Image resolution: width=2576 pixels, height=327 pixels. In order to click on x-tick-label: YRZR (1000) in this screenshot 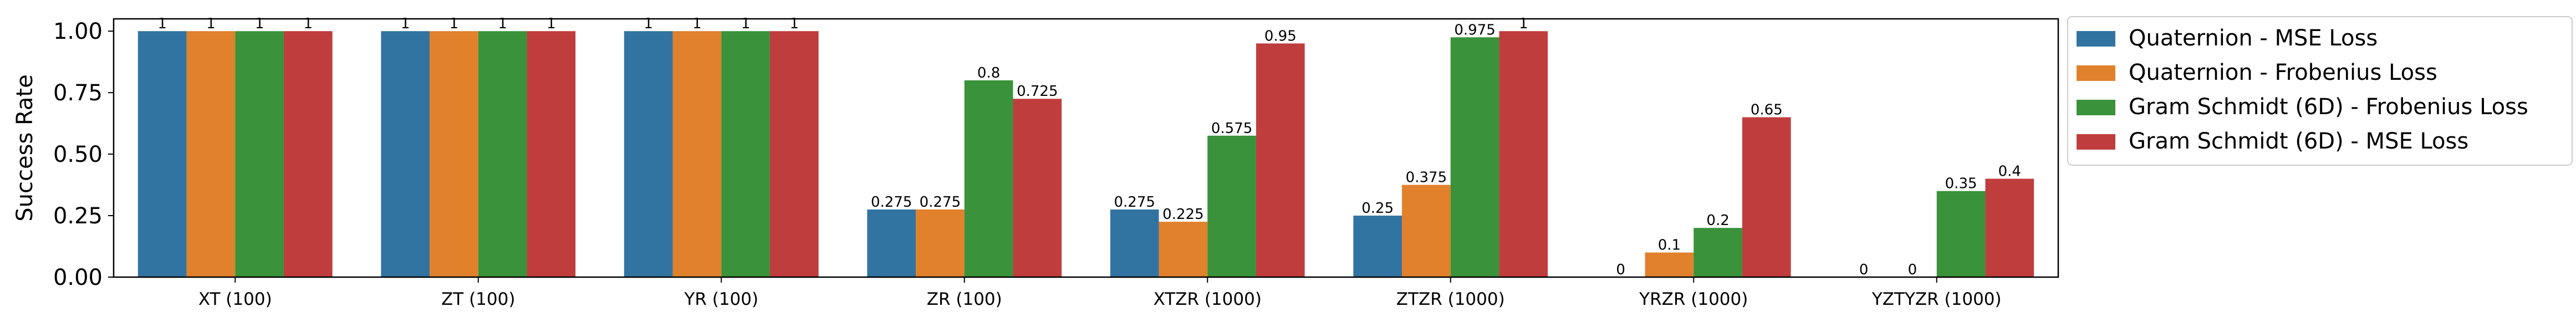, I will do `click(1693, 299)`.